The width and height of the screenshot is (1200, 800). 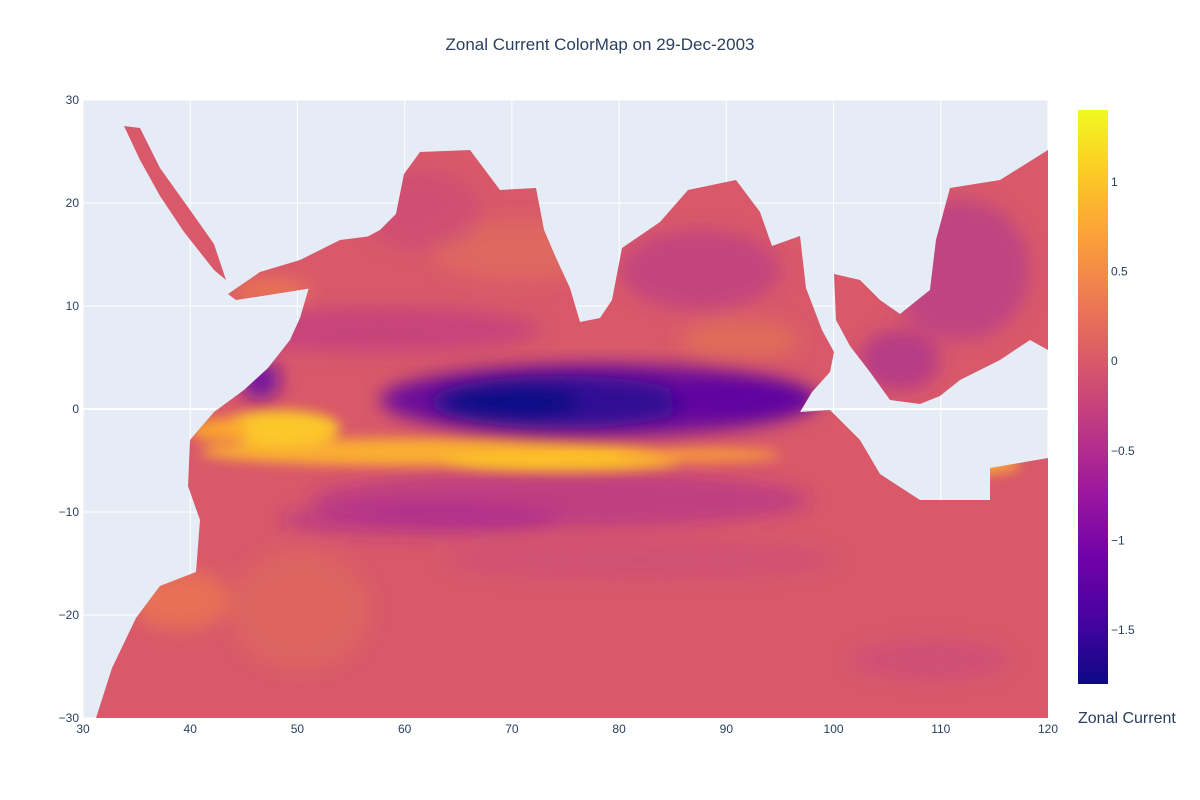 I want to click on colorbar-tick-label: 0.5, so click(x=1119, y=271).